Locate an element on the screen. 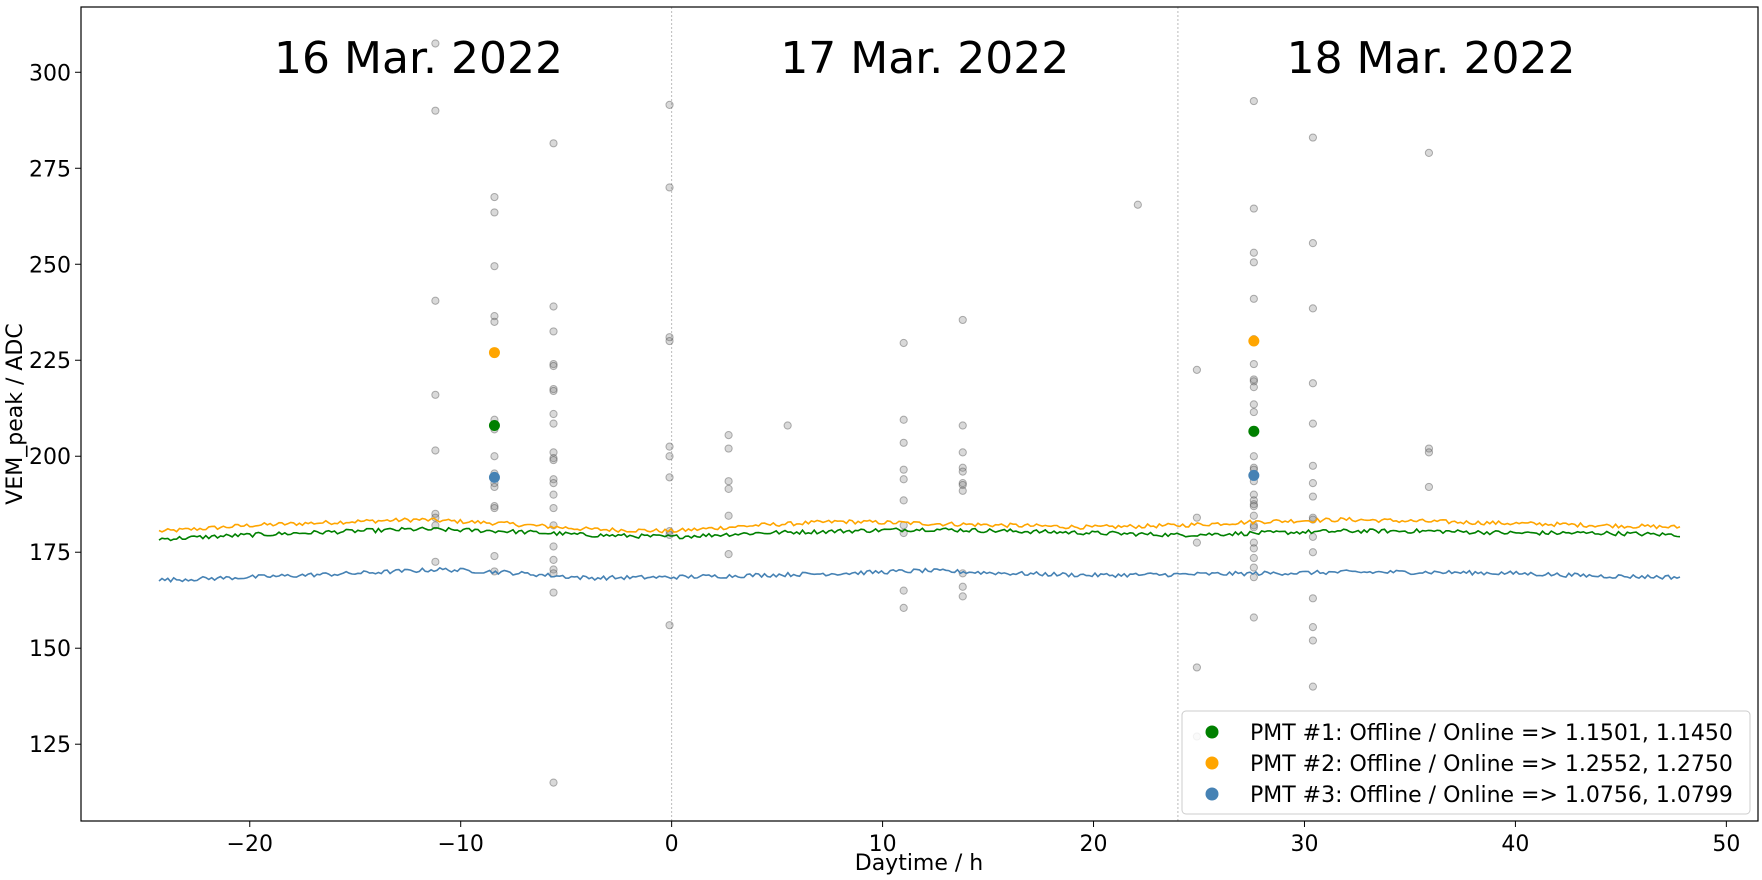  highlight-points is located at coordinates (874, 409).